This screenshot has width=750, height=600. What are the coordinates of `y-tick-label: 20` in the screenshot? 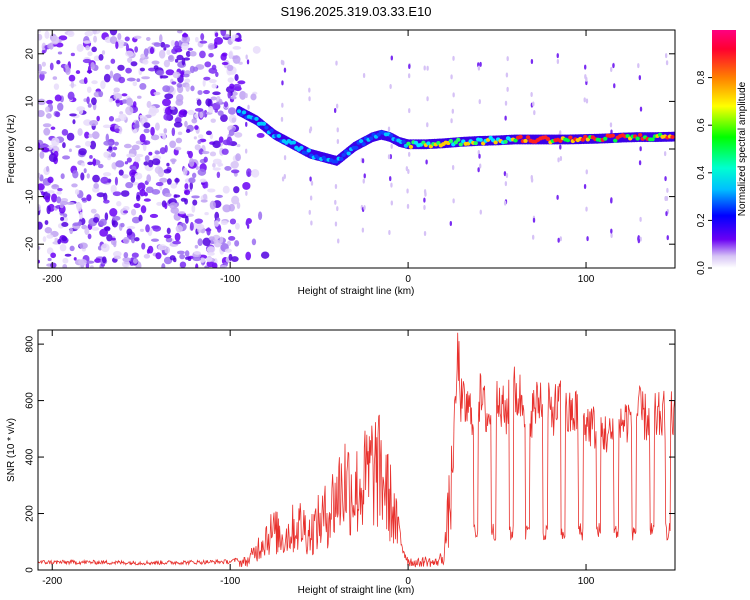 It's located at (30, 54).